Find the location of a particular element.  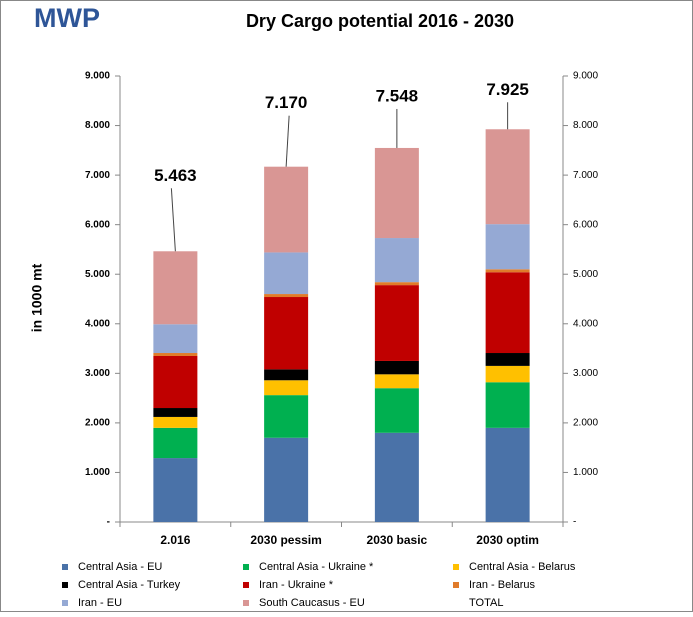

y-tick-label: 8.000 is located at coordinates (97, 125).